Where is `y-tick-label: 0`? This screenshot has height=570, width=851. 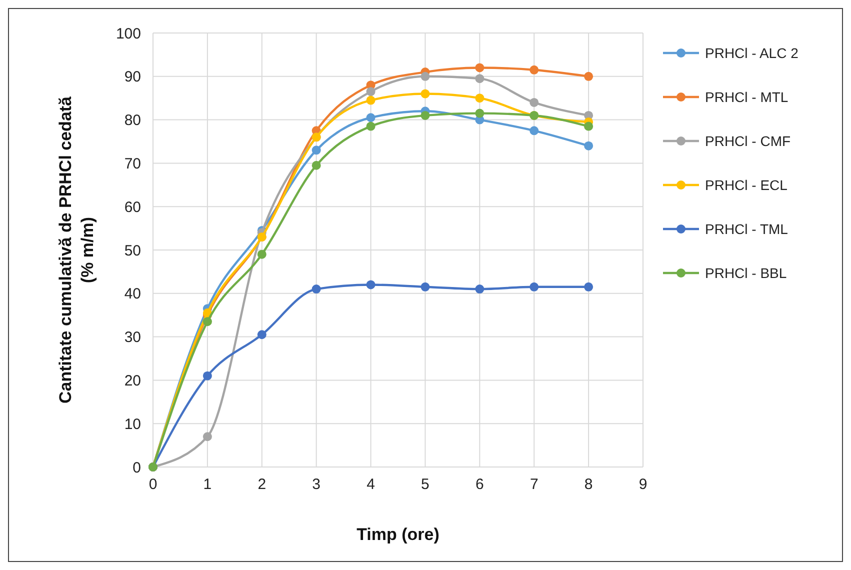
y-tick-label: 0 is located at coordinates (136, 467).